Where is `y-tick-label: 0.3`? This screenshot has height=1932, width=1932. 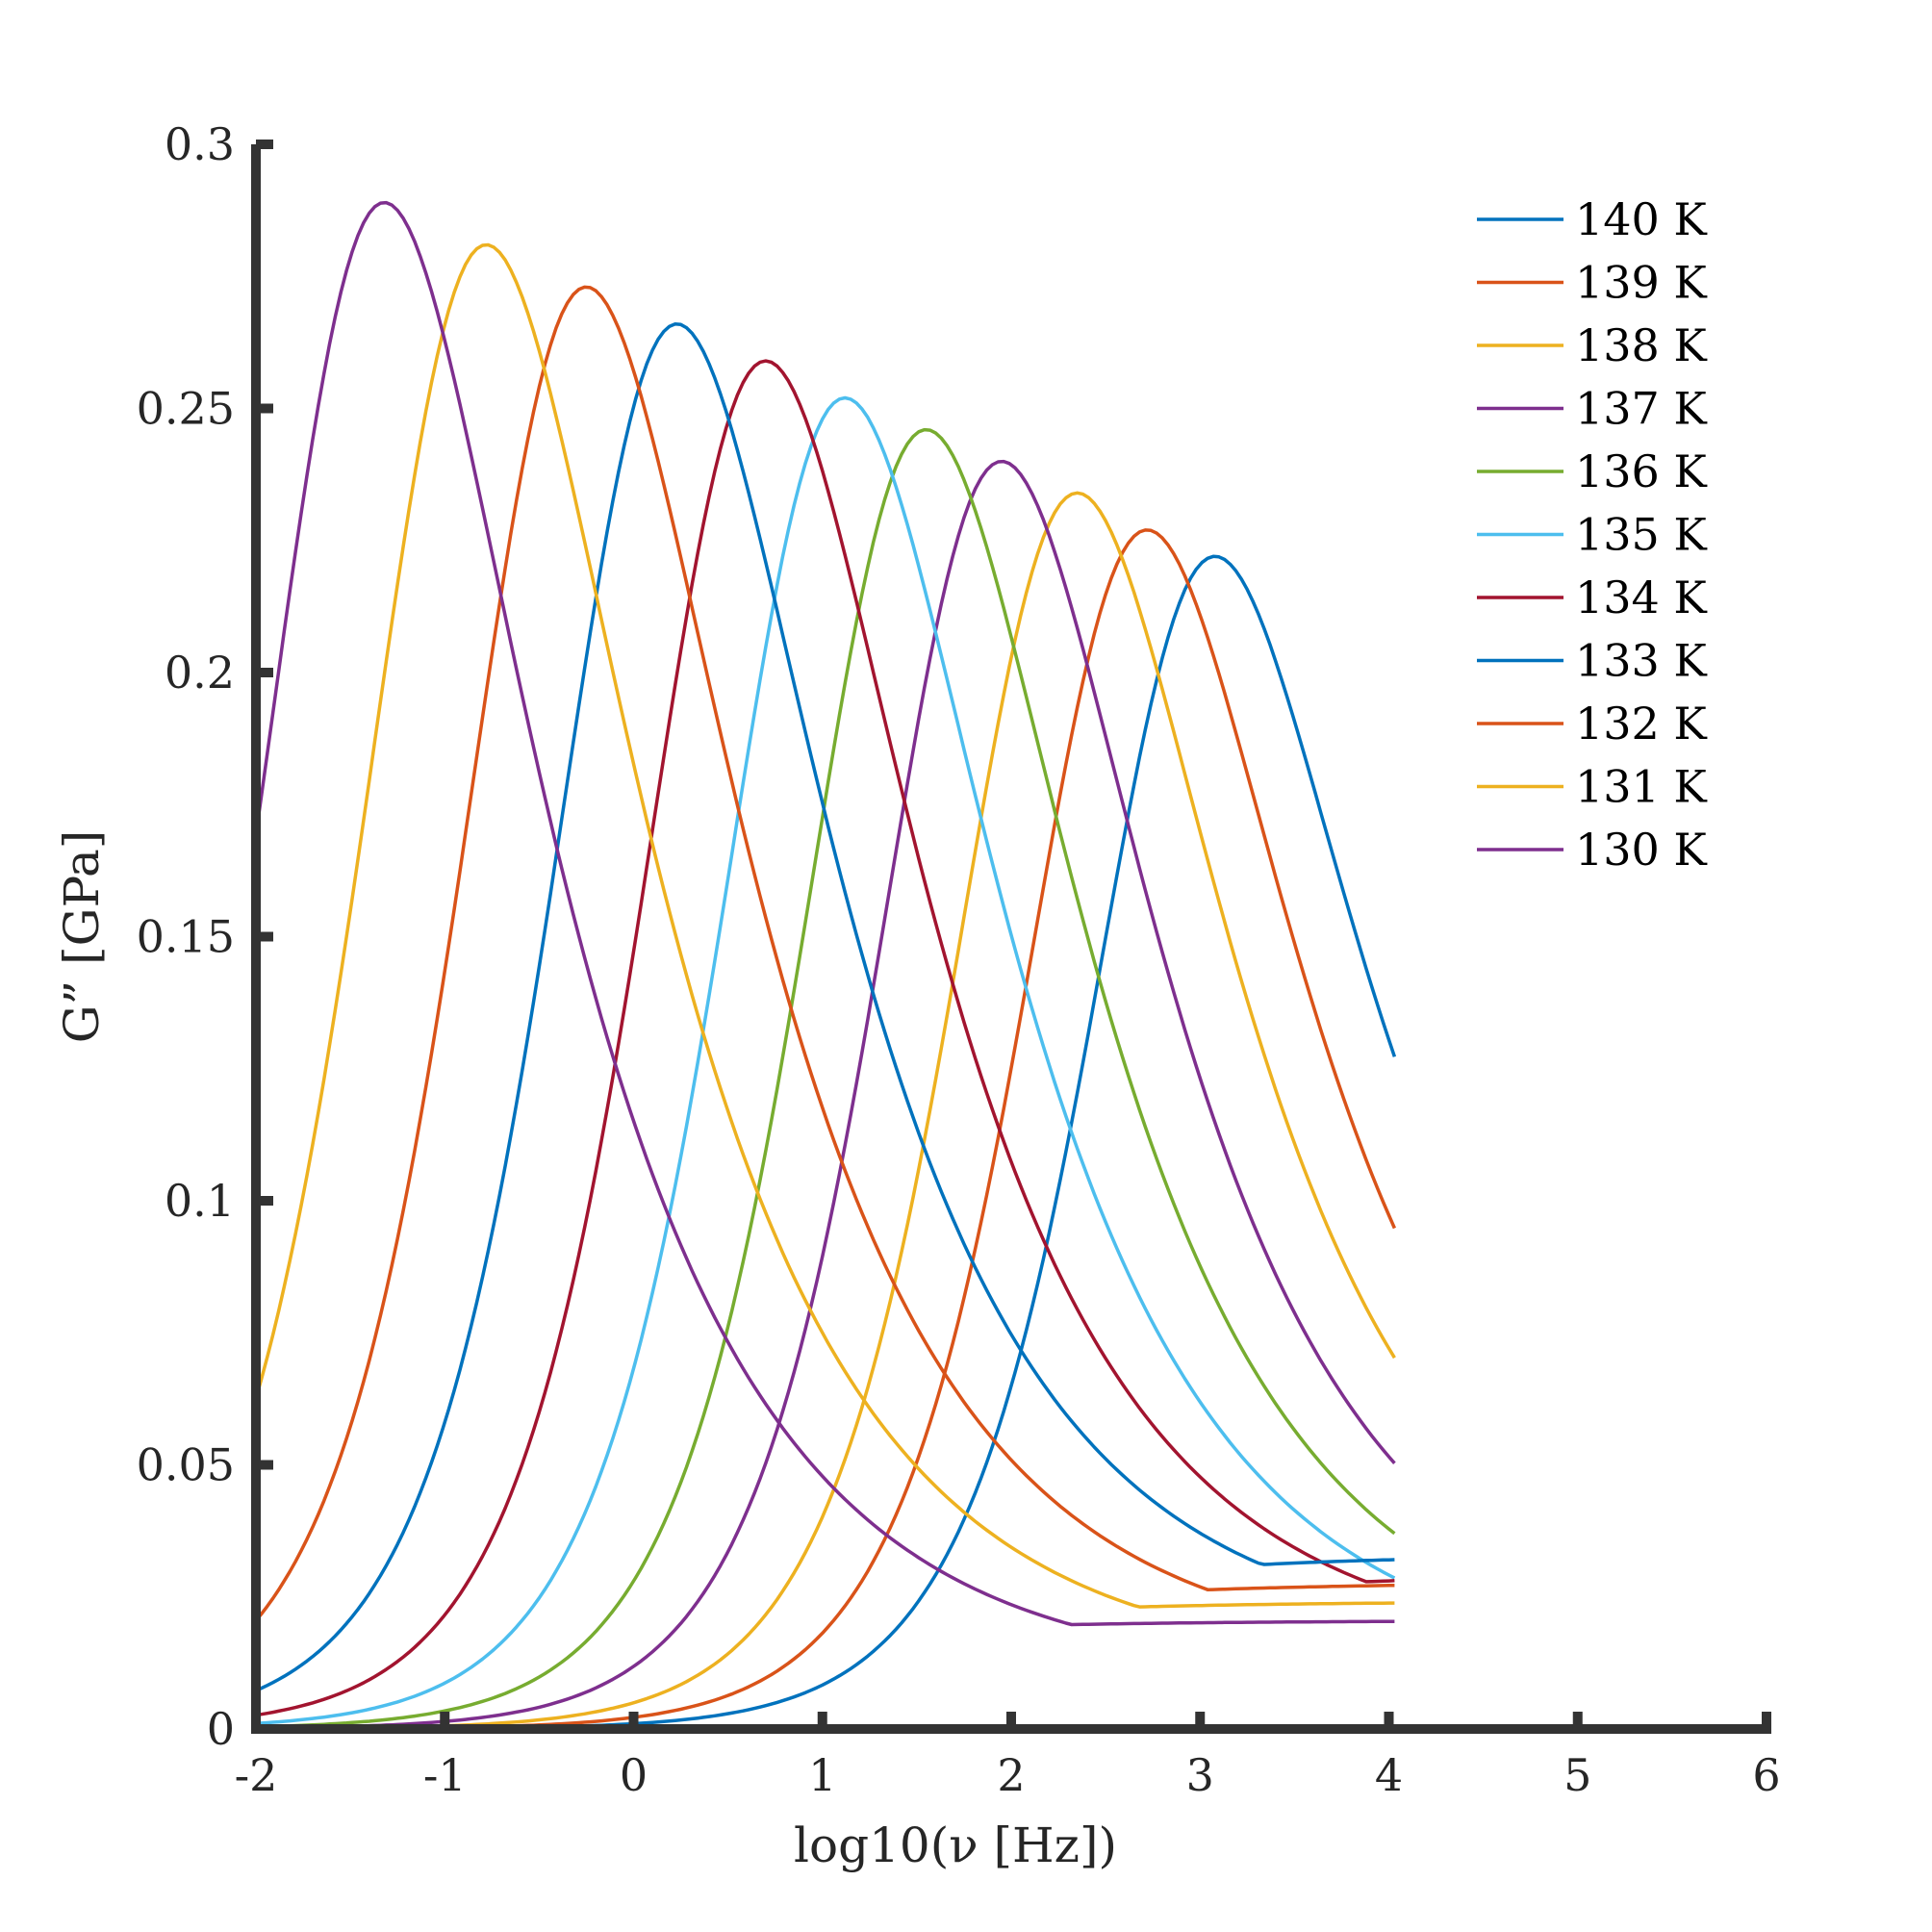
y-tick-label: 0.3 is located at coordinates (200, 144).